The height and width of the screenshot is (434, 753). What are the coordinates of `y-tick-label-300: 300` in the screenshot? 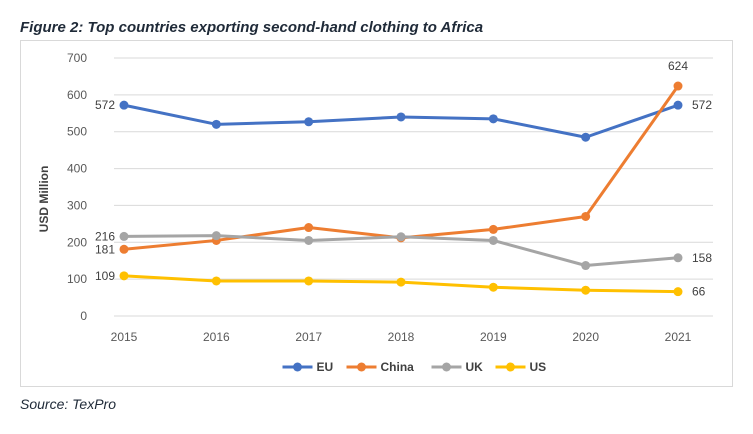 It's located at (77, 205).